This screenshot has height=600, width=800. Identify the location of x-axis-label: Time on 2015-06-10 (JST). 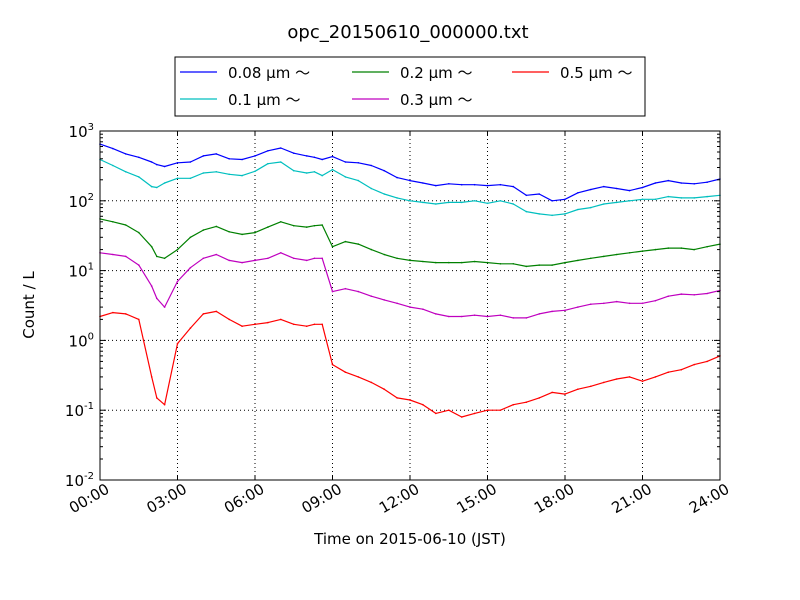
(409, 539).